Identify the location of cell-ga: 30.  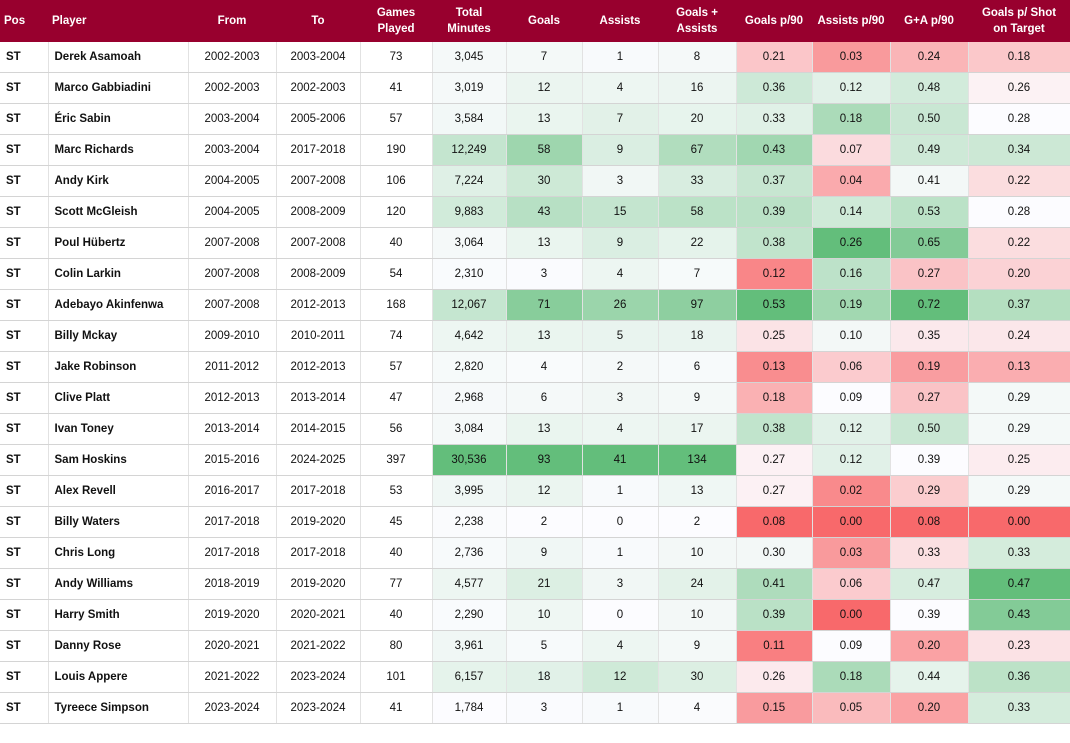
(697, 677).